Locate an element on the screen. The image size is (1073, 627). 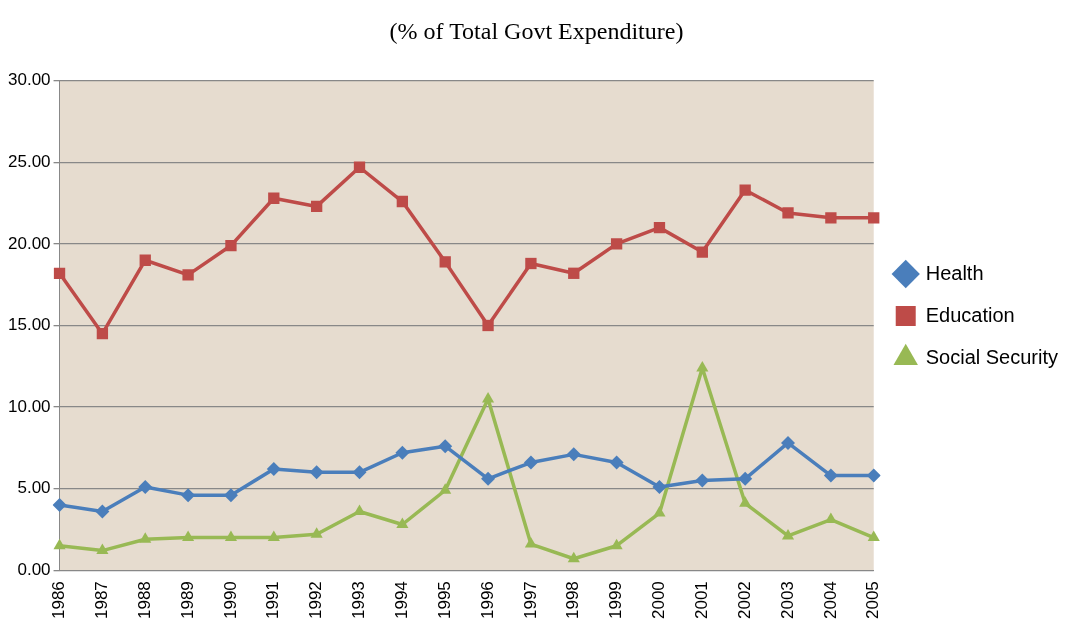
y-tick-label: 20.00 is located at coordinates (29, 243).